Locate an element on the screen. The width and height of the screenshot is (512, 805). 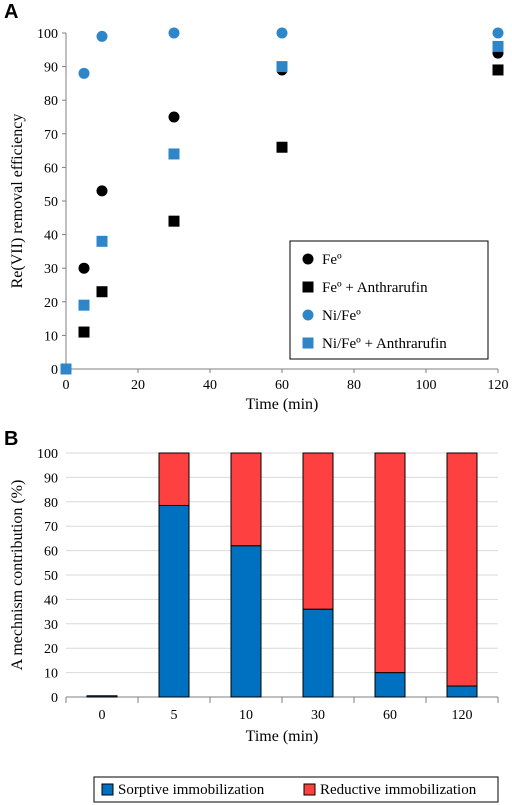
panel-a-x-tick-label: 40 is located at coordinates (210, 385).